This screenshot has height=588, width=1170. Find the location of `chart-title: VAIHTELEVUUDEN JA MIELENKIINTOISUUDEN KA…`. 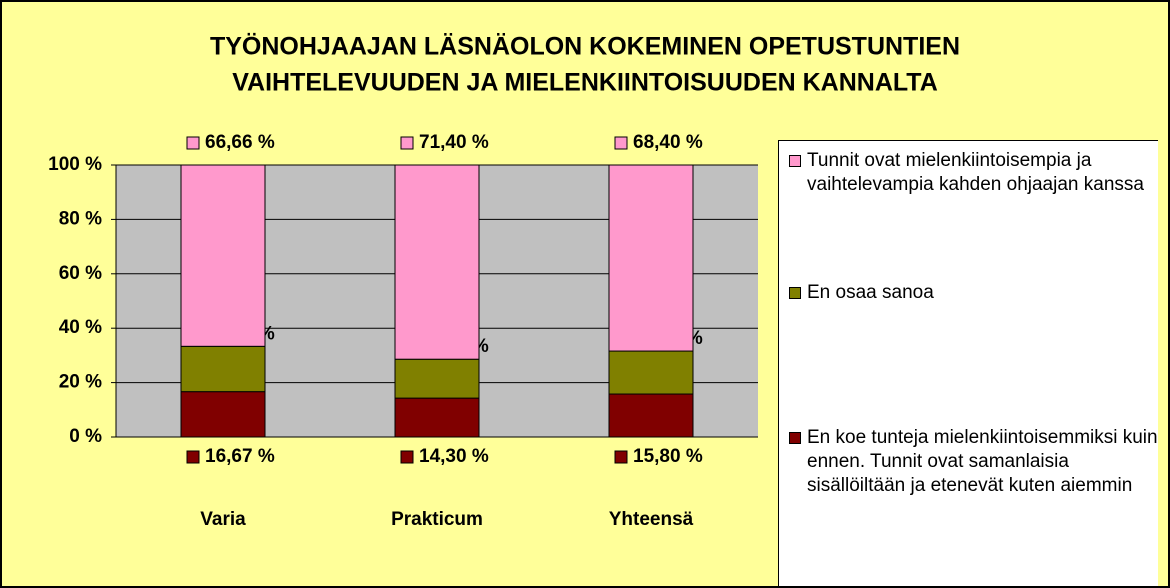

chart-title: VAIHTELEVUUDEN JA MIELENKIINTOISUUDEN KA… is located at coordinates (585, 83).